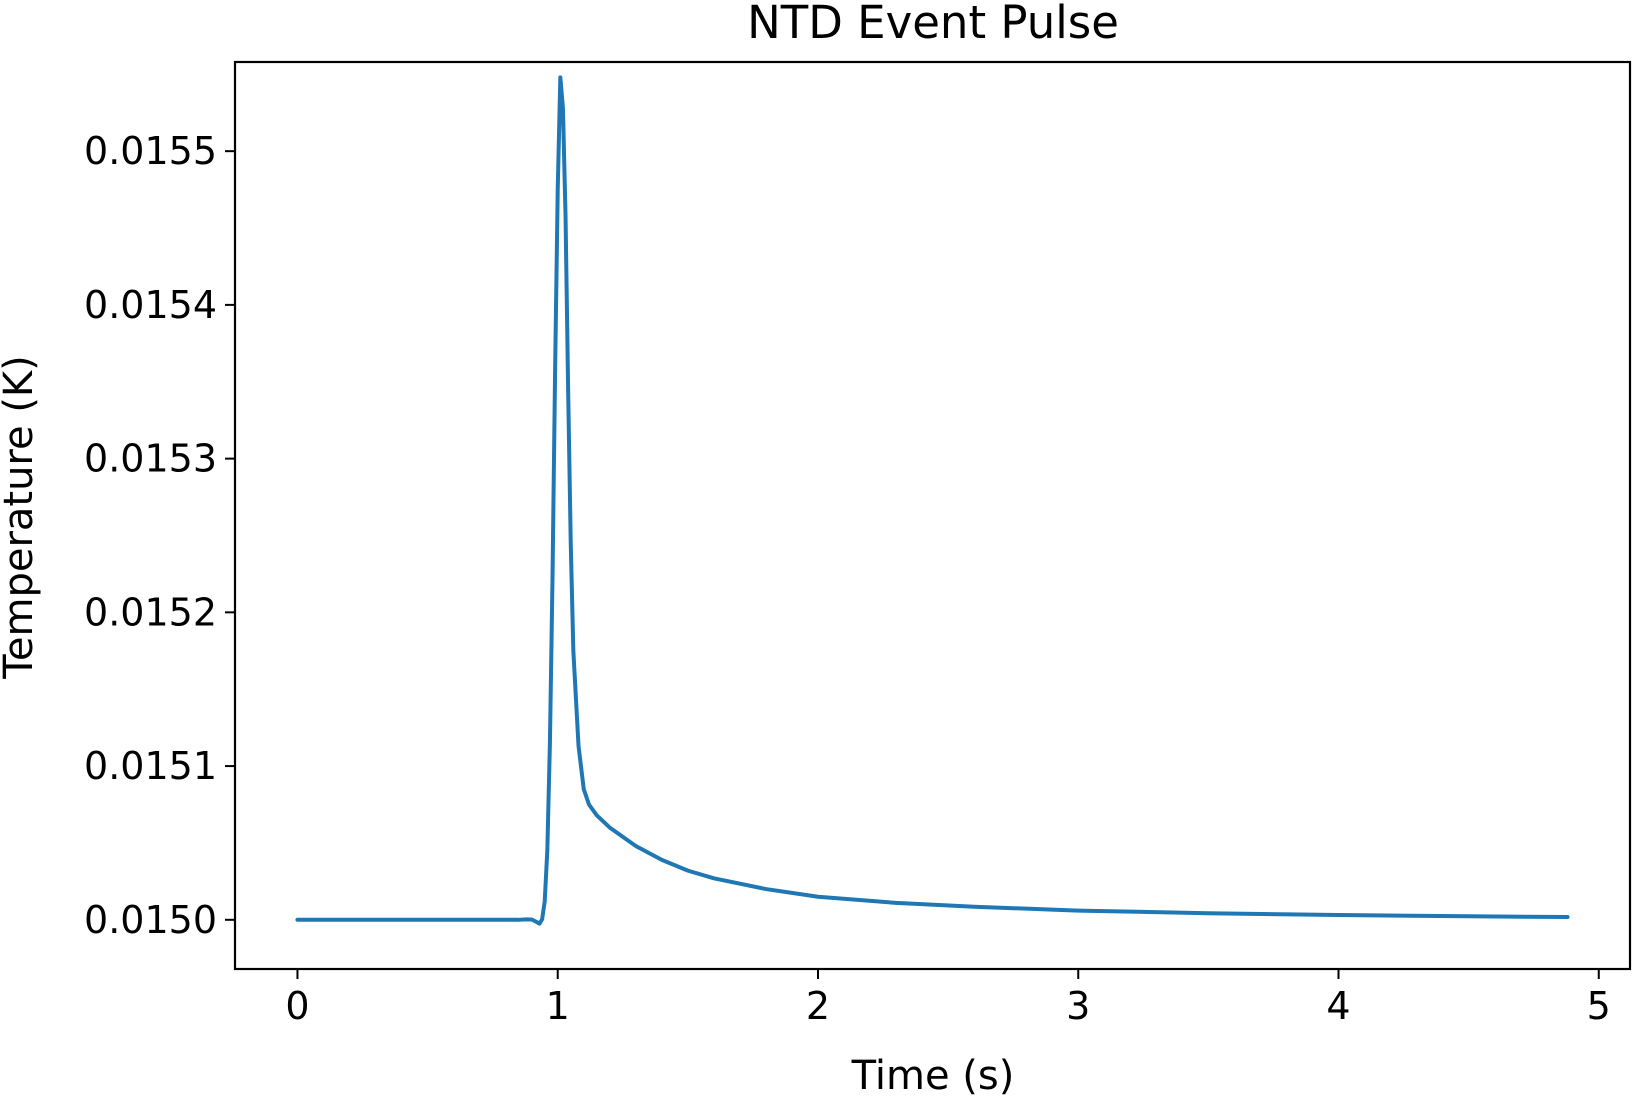  I want to click on y-tick-label: 0.0152, so click(150, 612).